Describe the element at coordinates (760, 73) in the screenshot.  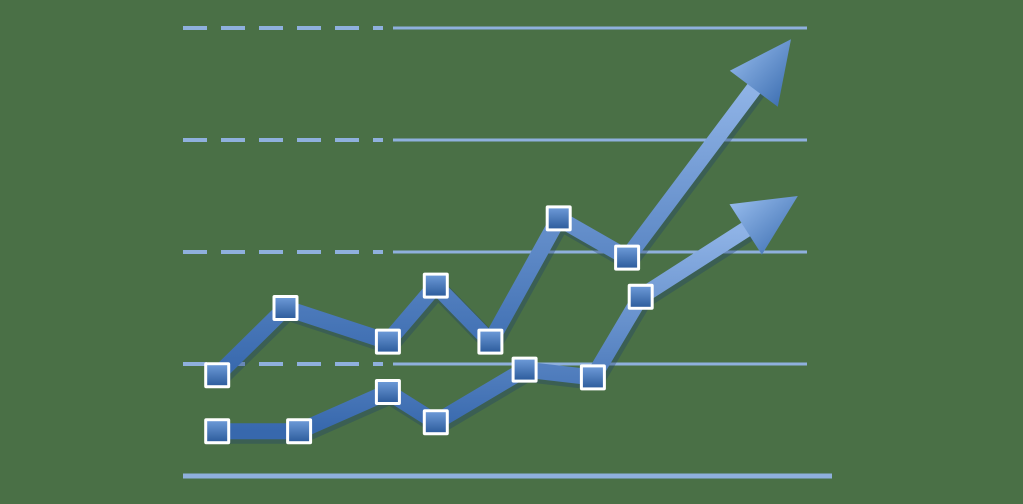
I see `series-1-arrow-head` at that location.